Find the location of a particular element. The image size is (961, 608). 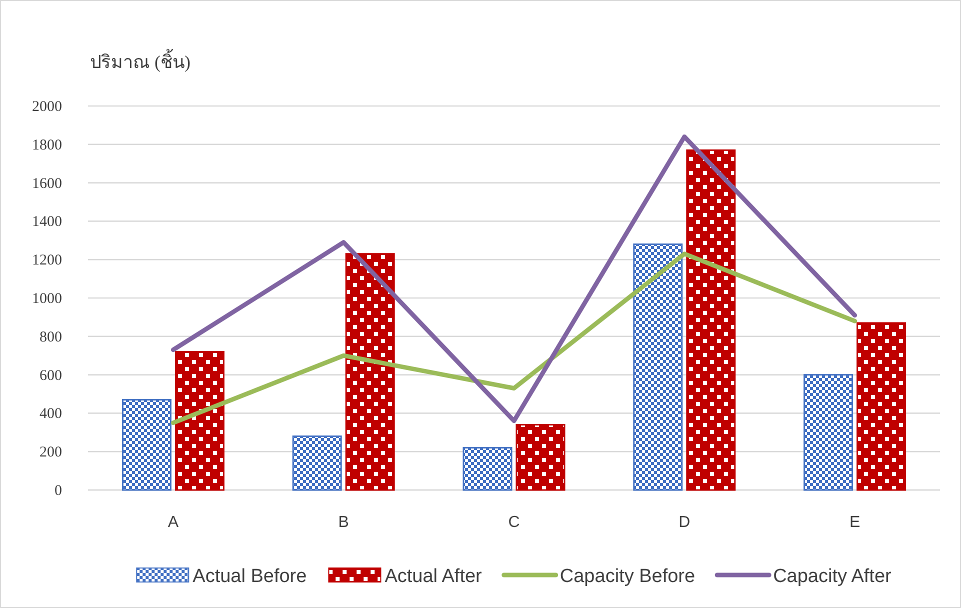

x-tick-label: E is located at coordinates (854, 522).